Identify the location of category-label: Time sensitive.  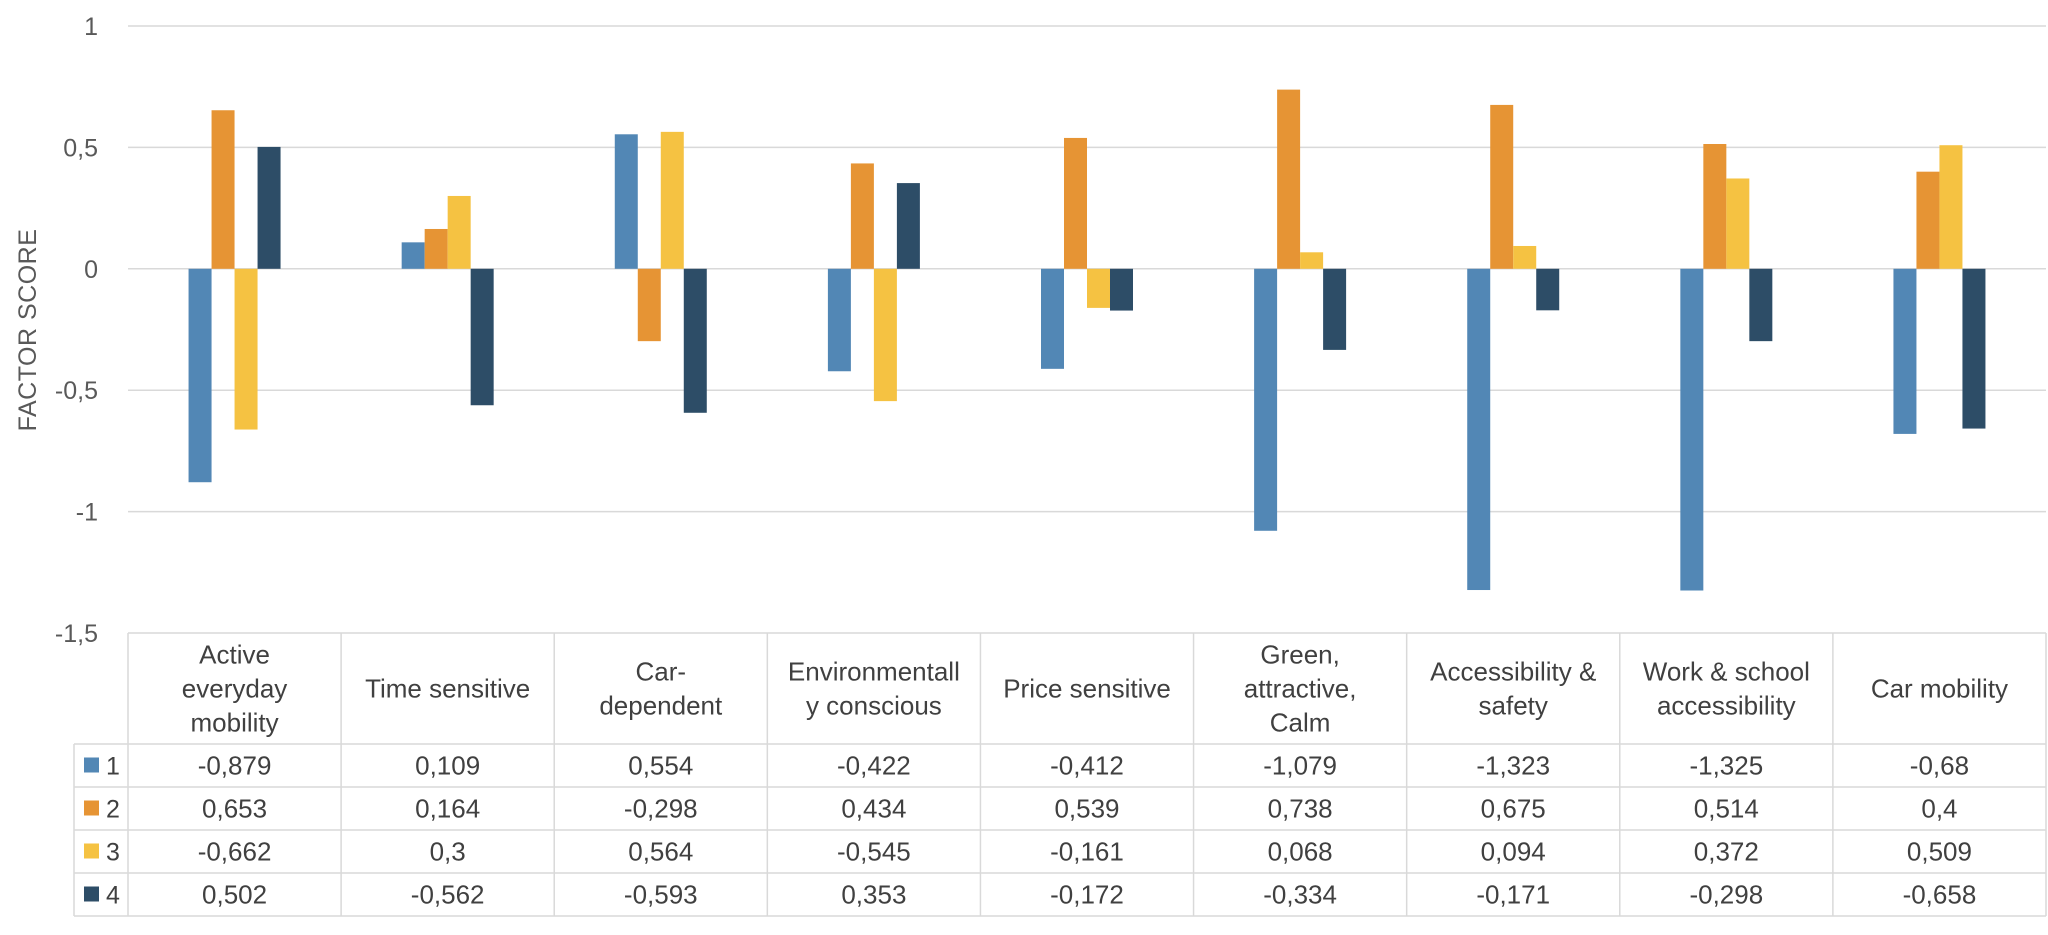
(447, 689).